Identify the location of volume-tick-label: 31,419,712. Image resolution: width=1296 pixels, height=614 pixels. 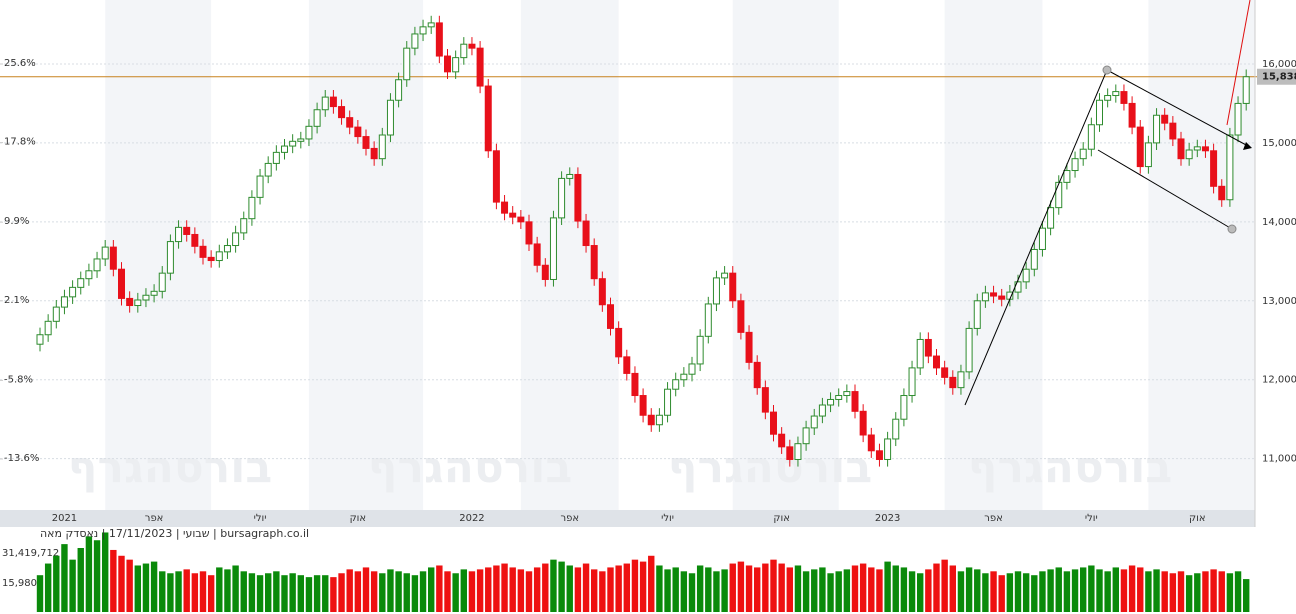
(30, 553).